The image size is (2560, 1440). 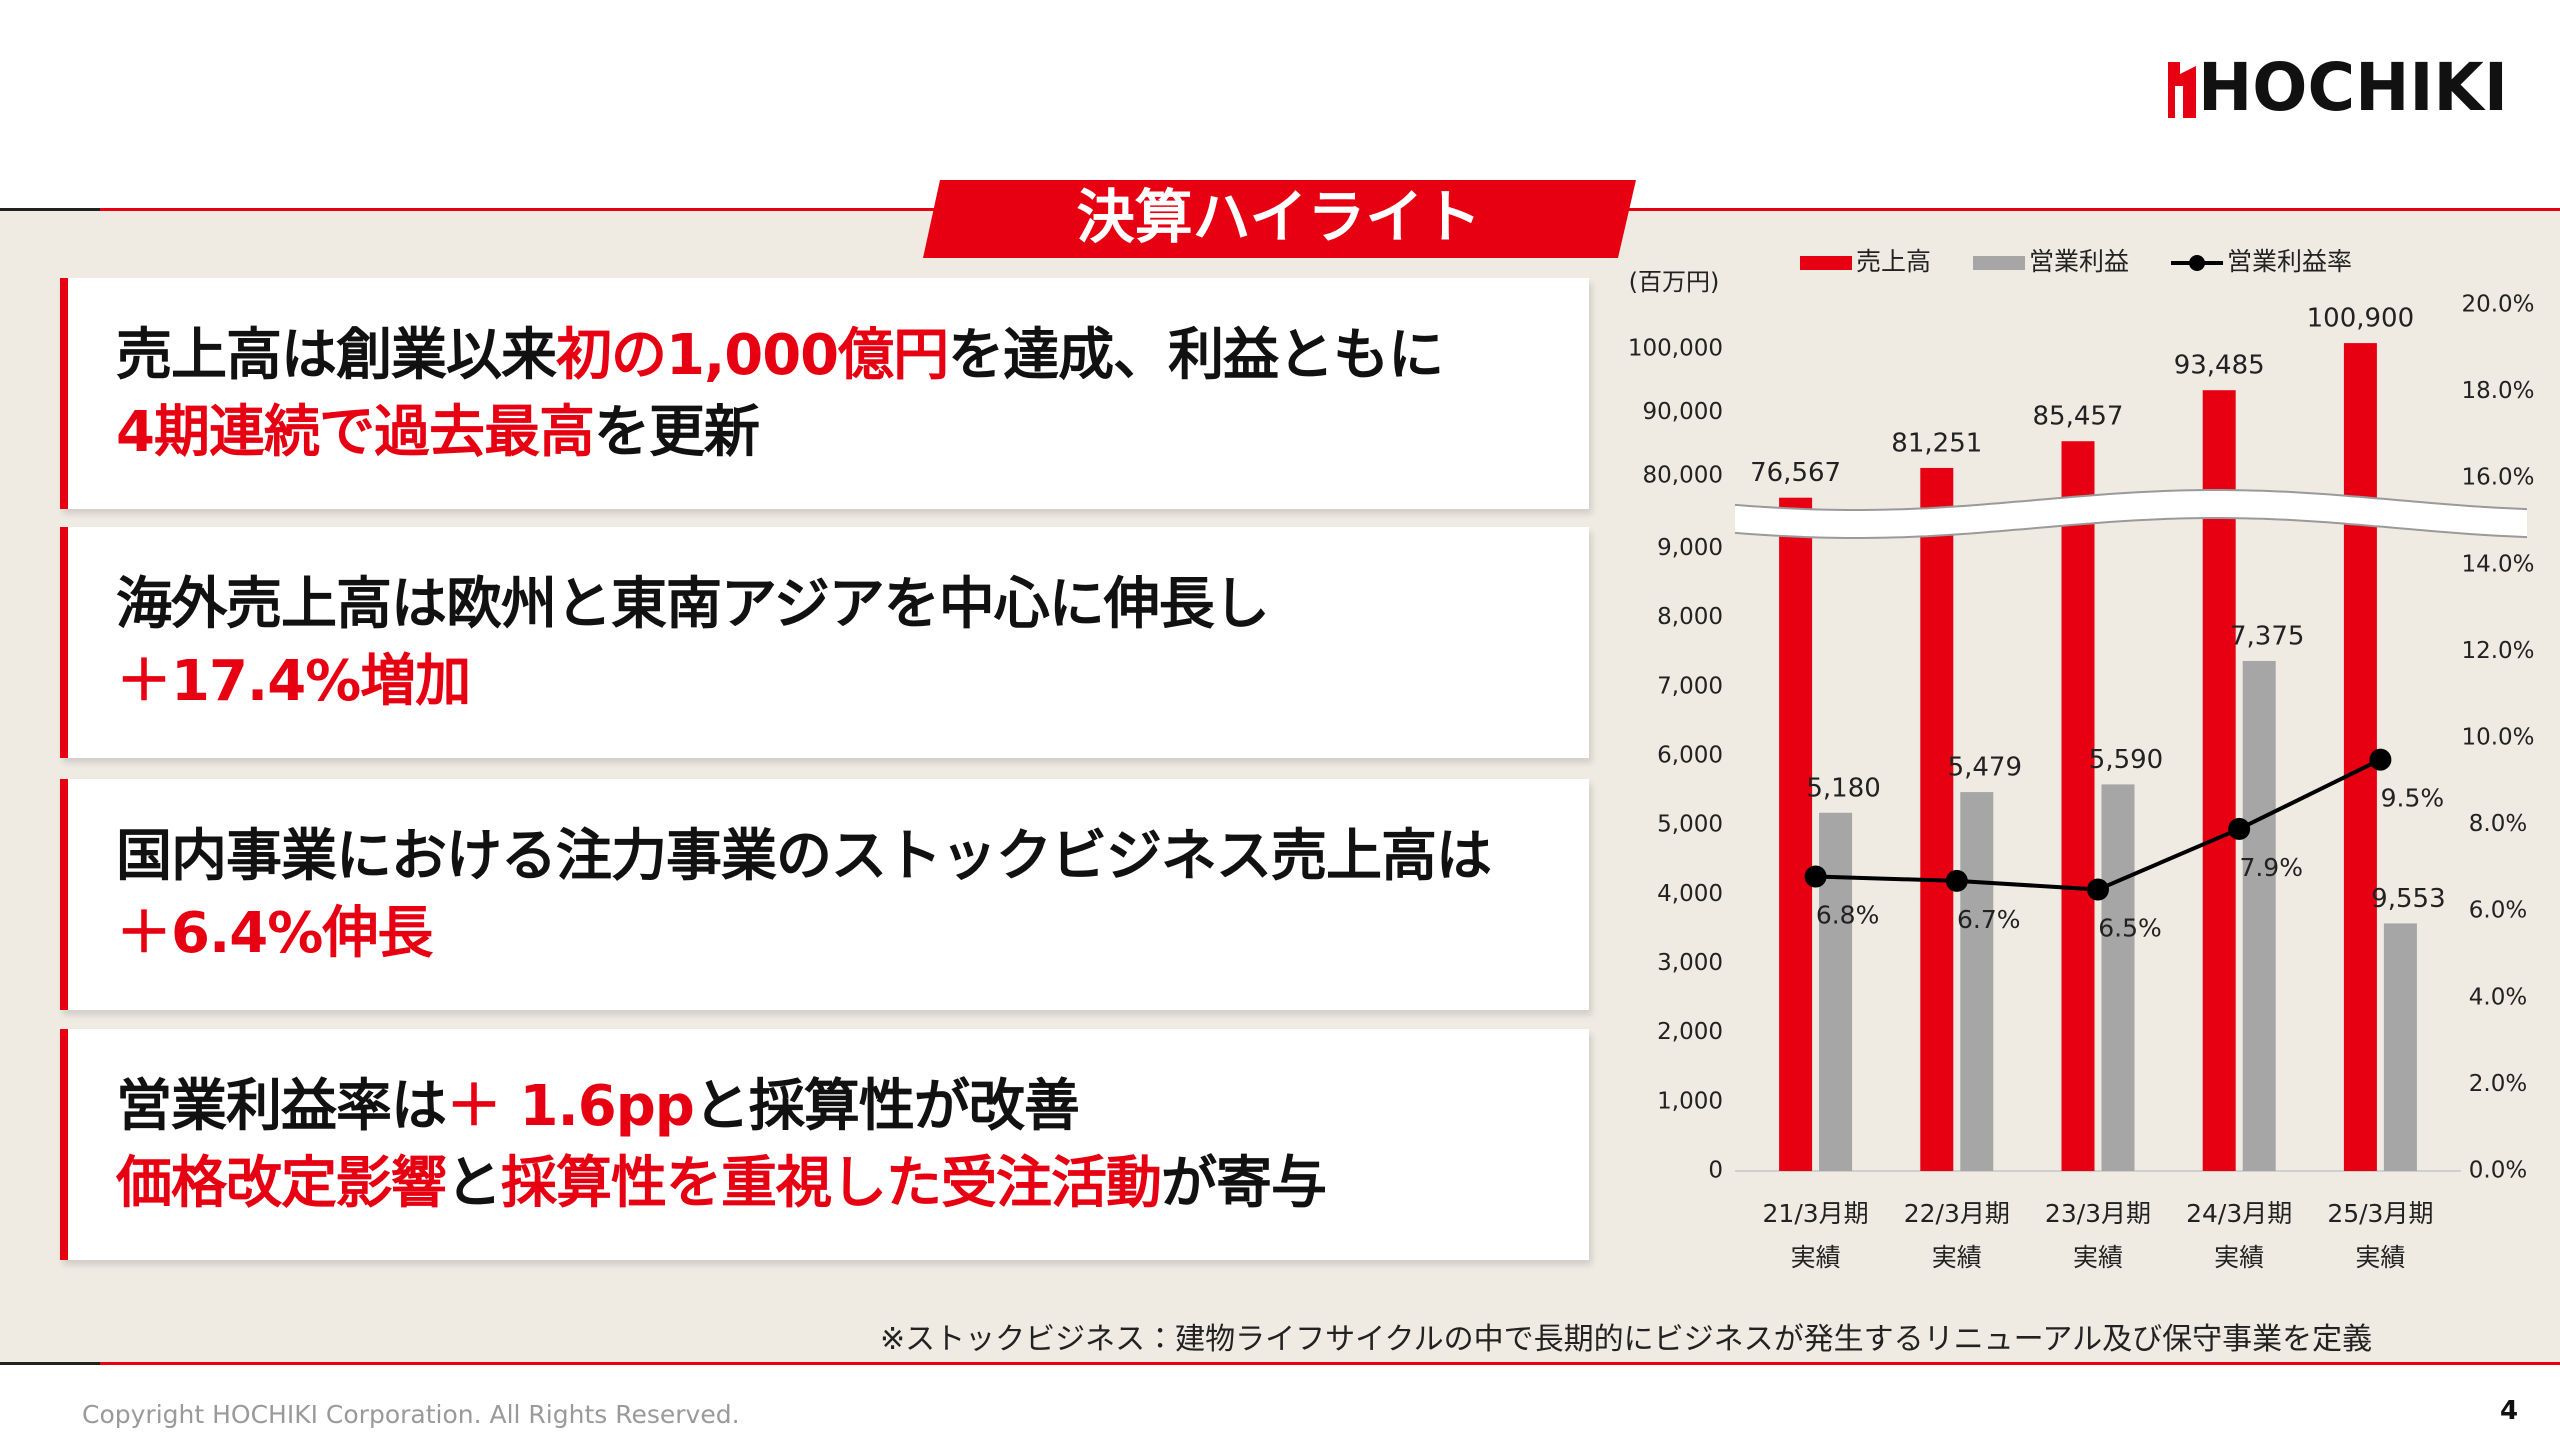 What do you see at coordinates (2271, 867) in the screenshot?
I see `data-label: 7.9%` at bounding box center [2271, 867].